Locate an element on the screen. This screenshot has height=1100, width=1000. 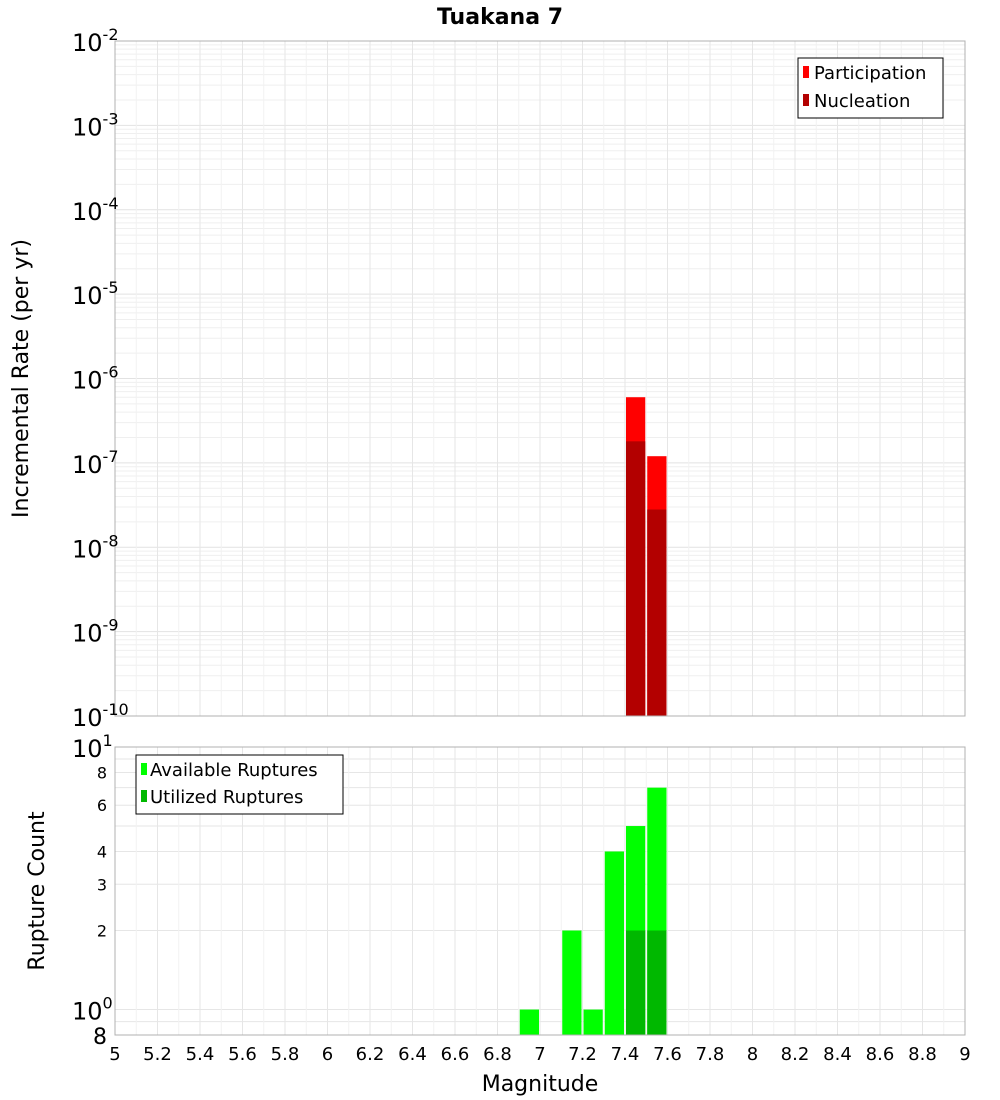
top-legend-label: Nucleation is located at coordinates (862, 101).